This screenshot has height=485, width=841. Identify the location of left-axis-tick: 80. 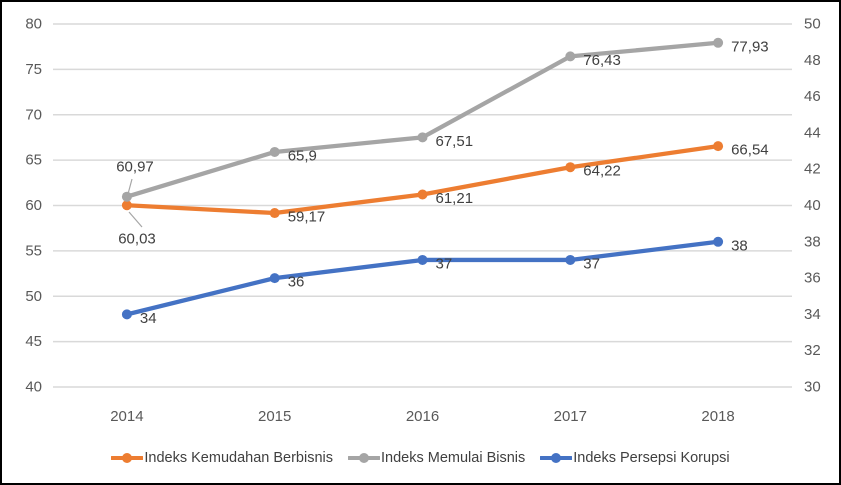
(33, 24).